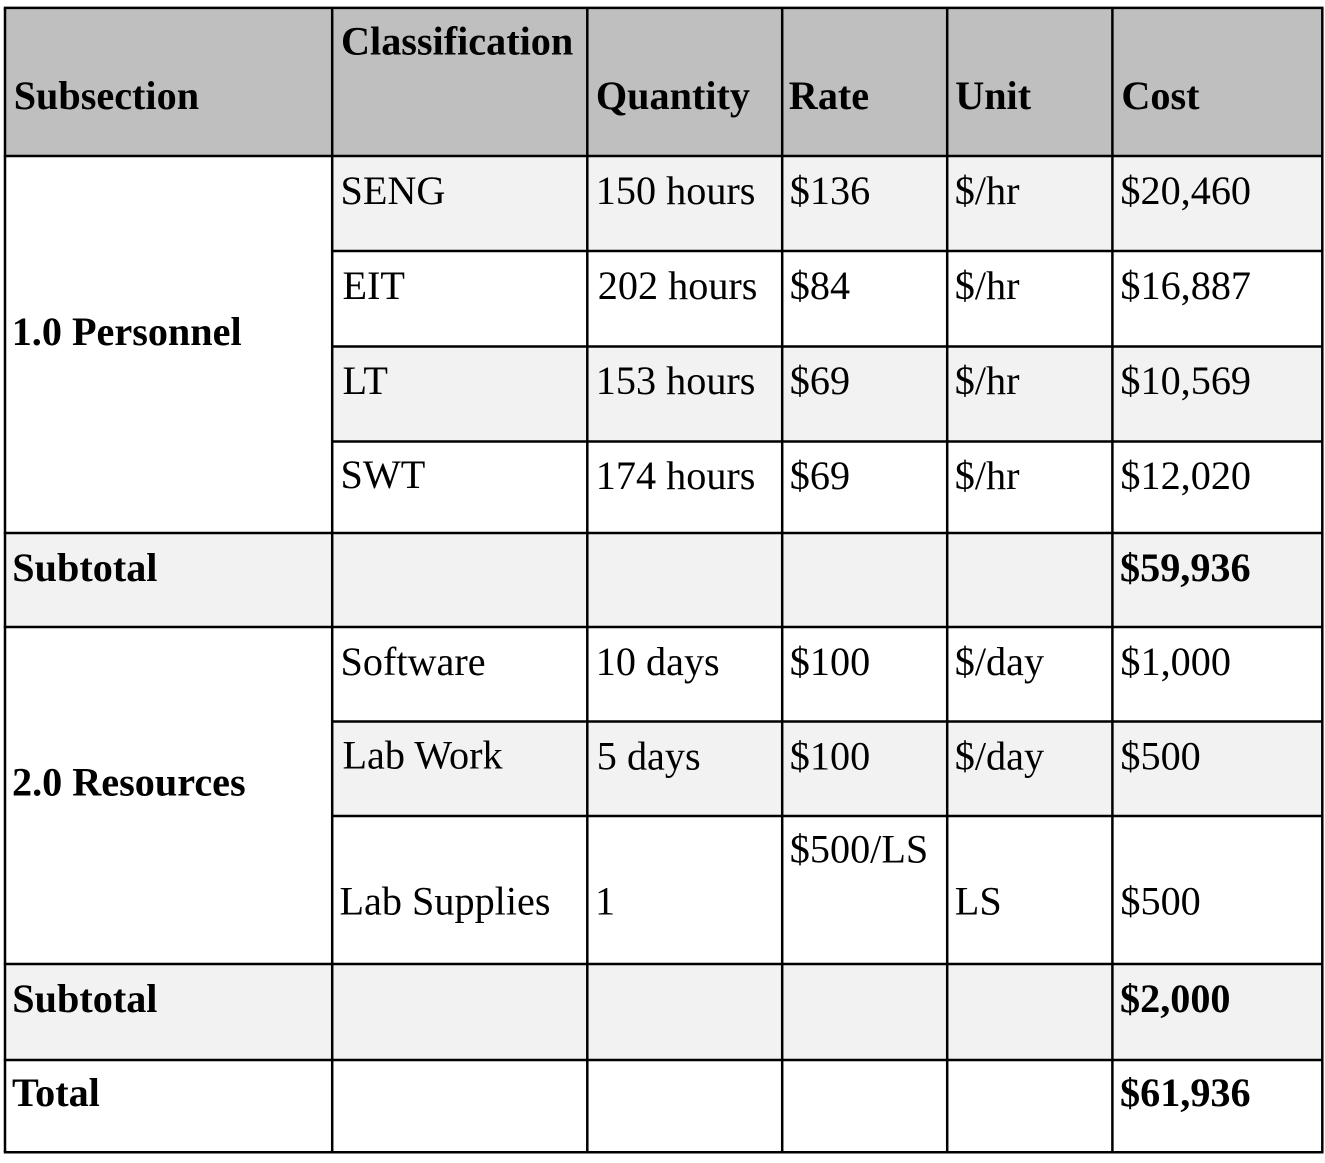 This screenshot has height=1163, width=1325. Describe the element at coordinates (1175, 661) in the screenshot. I see `svg-text: $1,000` at that location.